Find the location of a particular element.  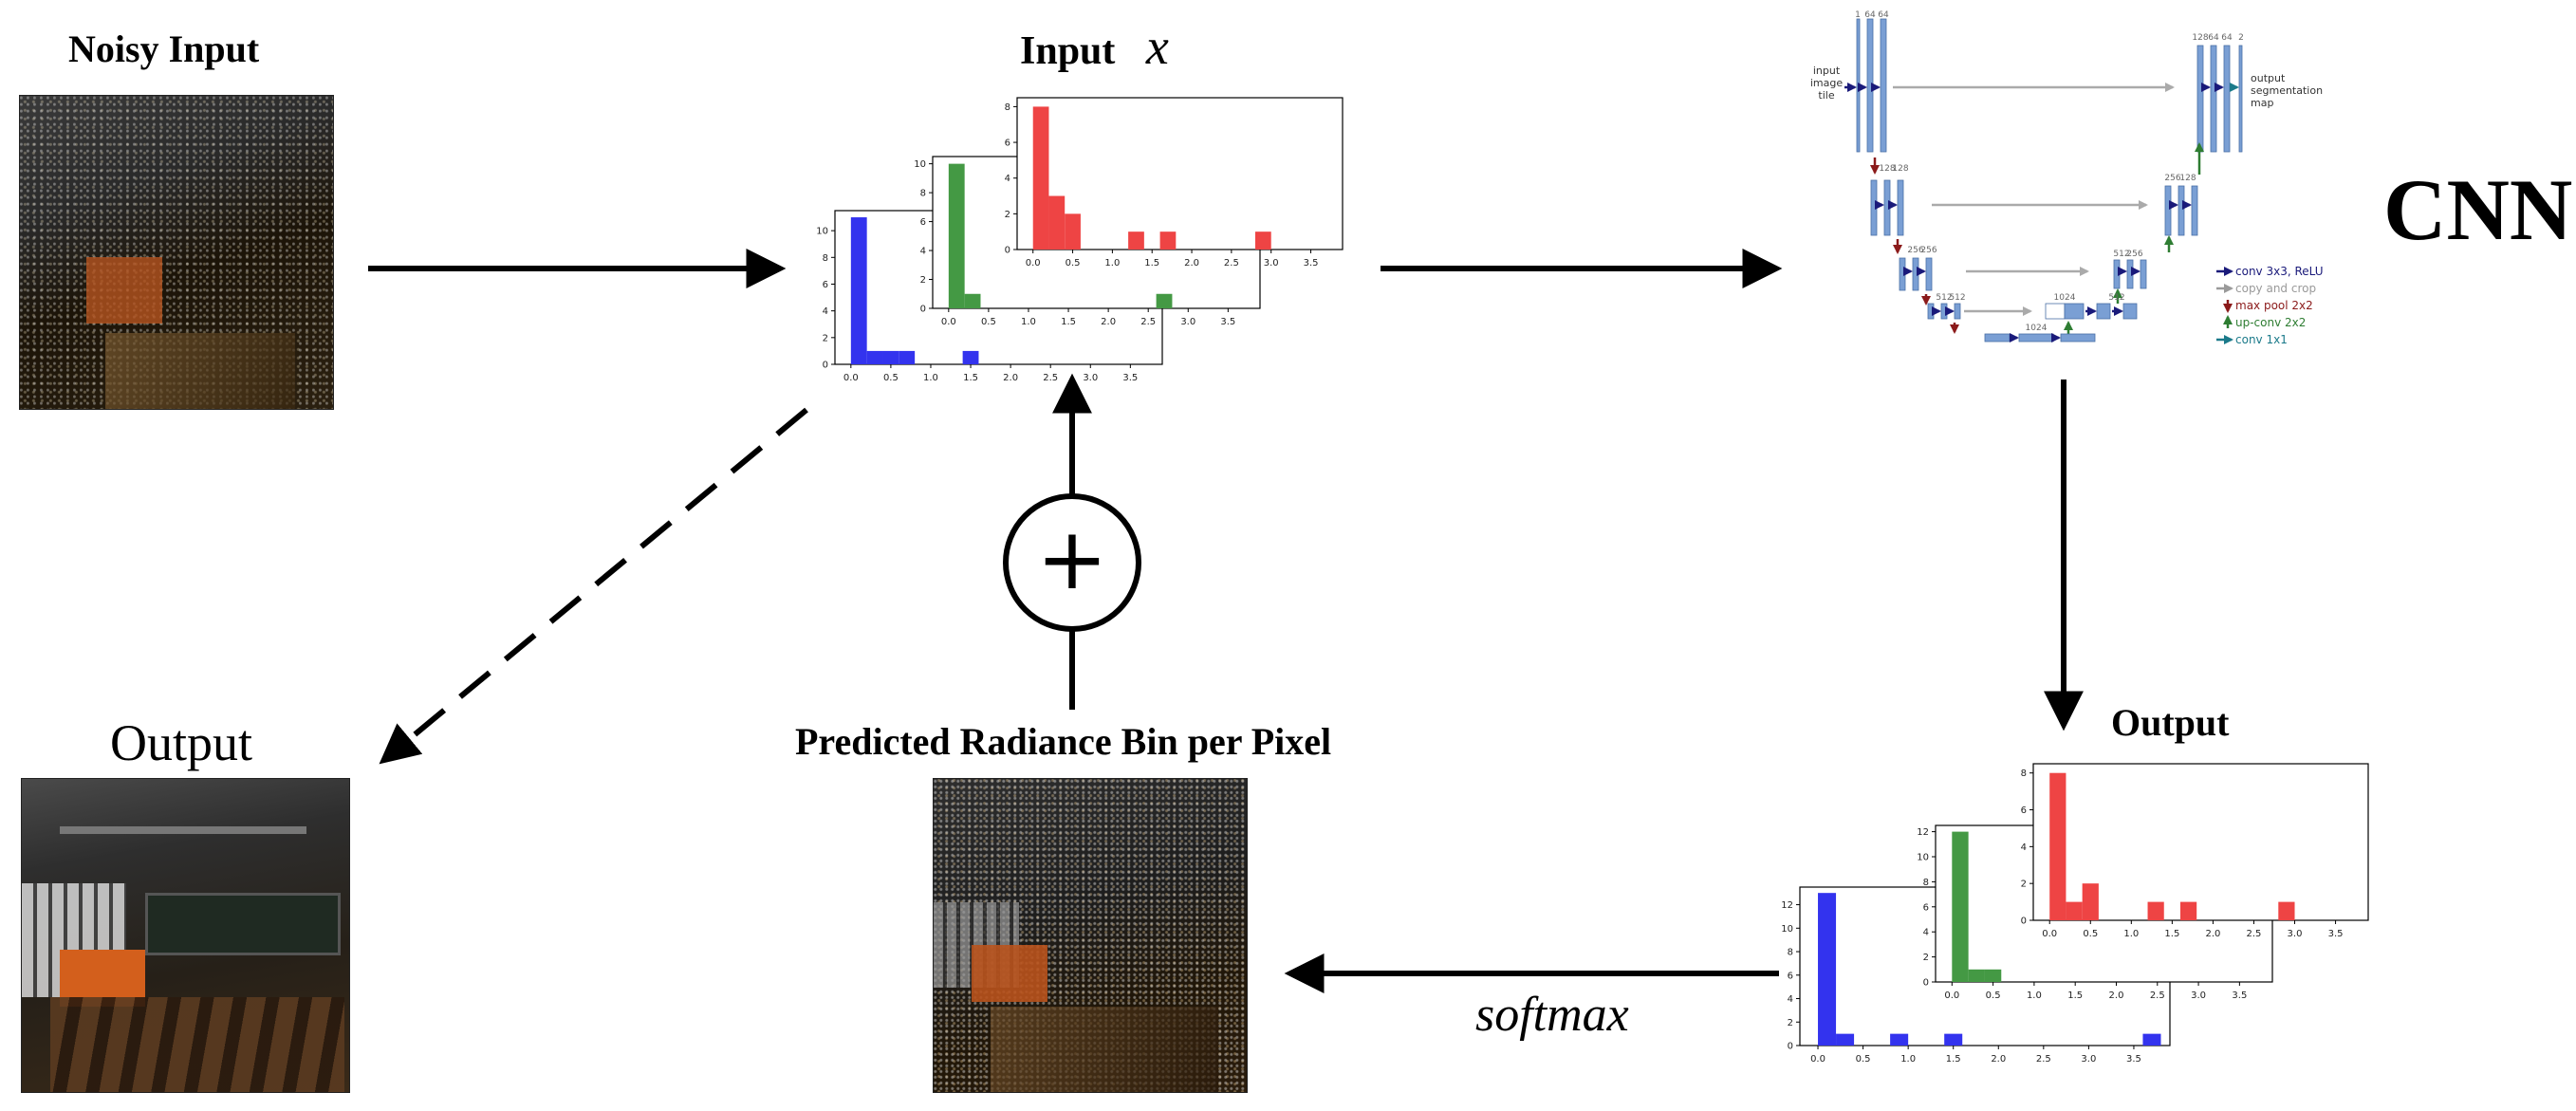

unet-input-label: image is located at coordinates (1826, 83).